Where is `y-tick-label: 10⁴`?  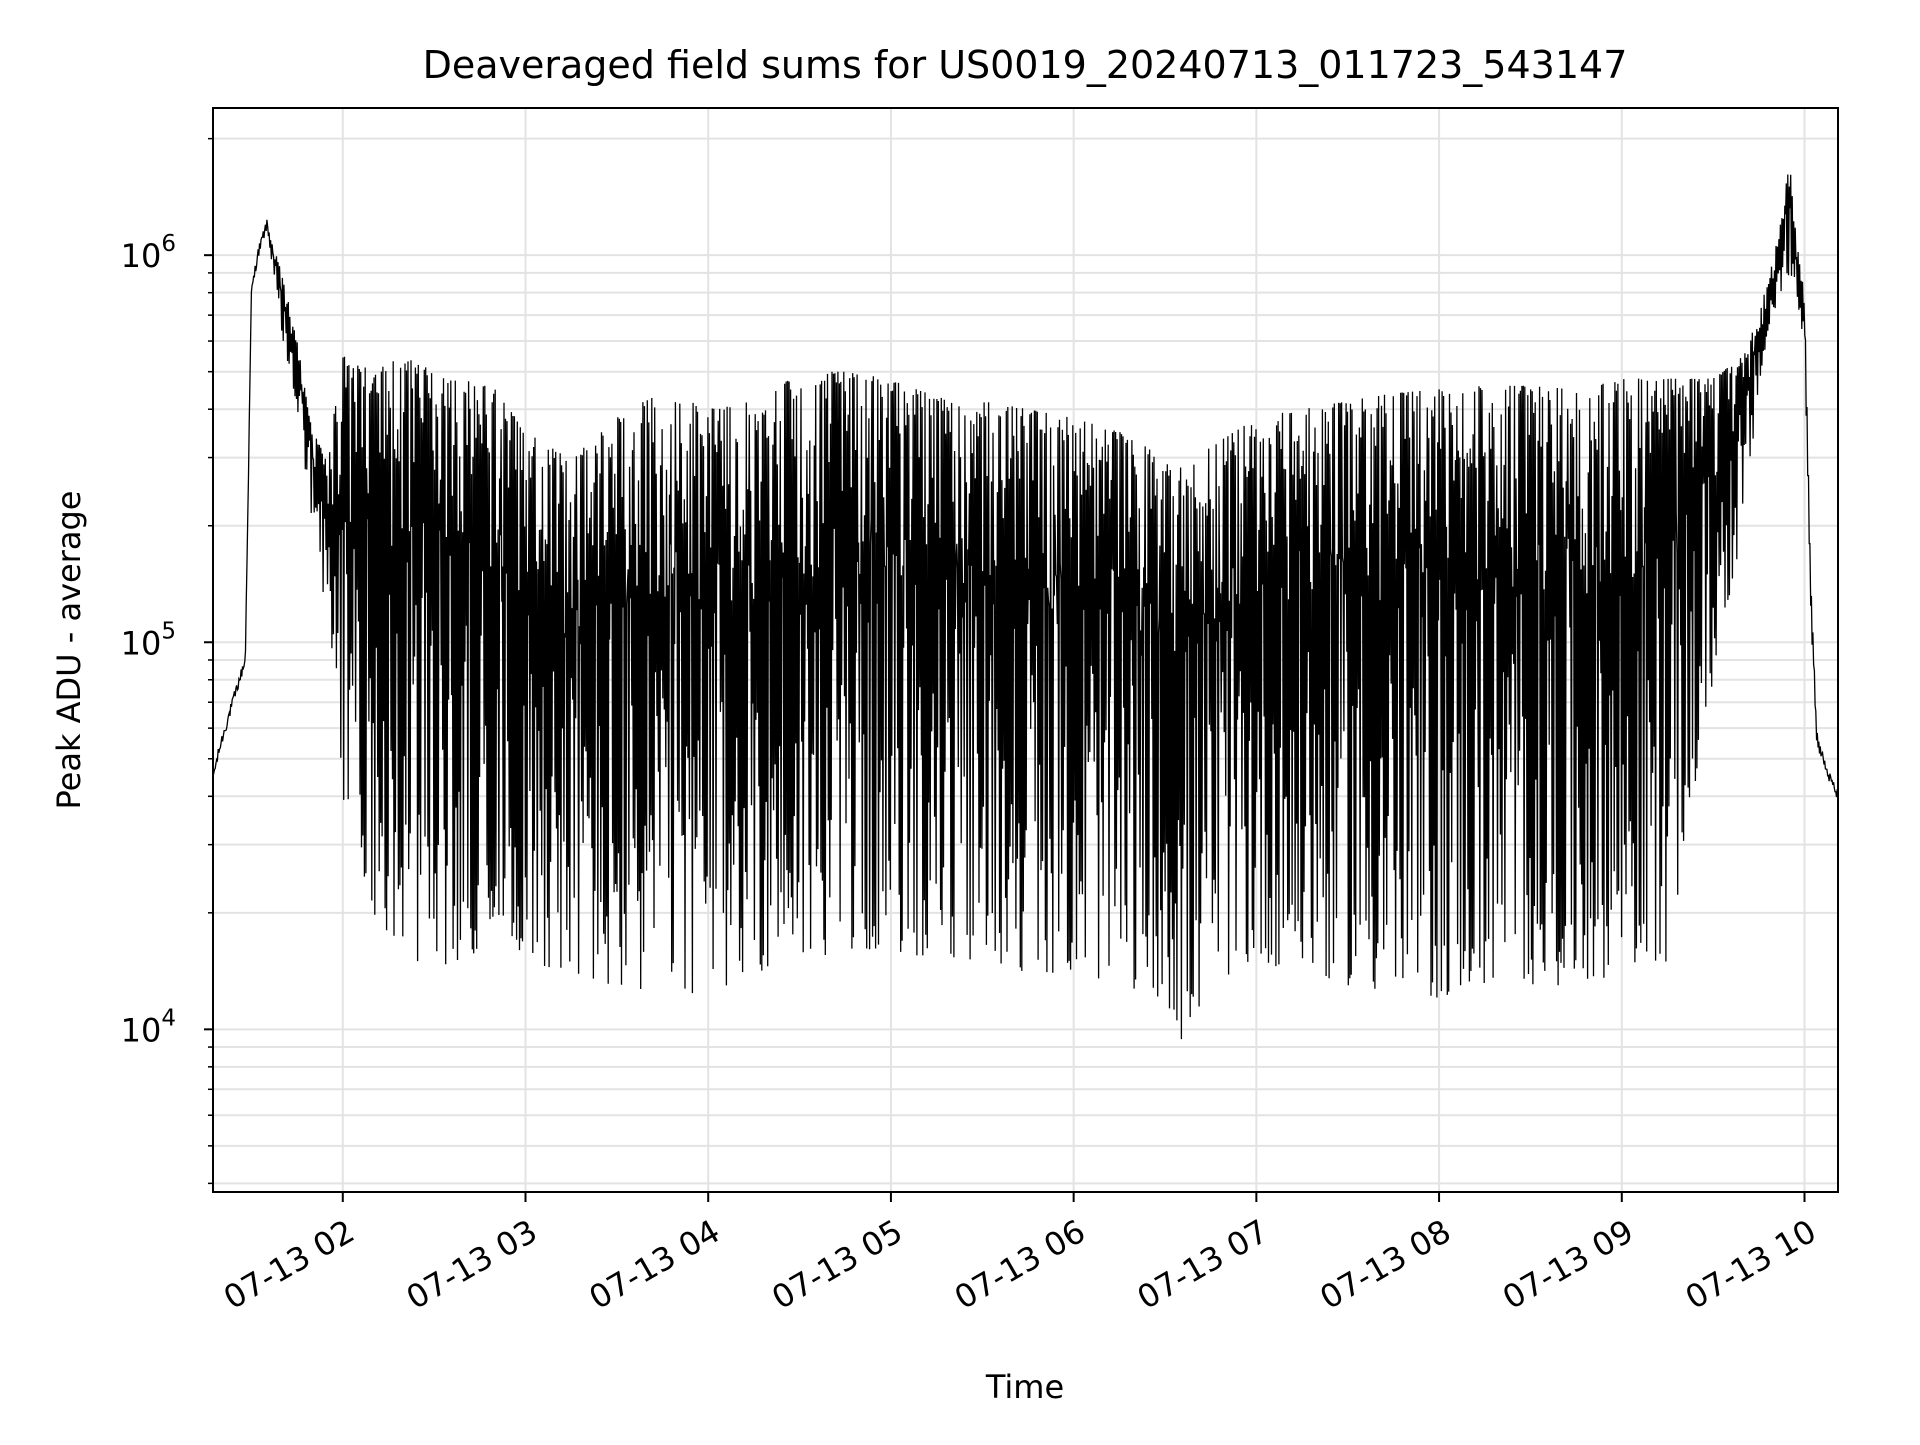 y-tick-label: 10⁴ is located at coordinates (148, 1027).